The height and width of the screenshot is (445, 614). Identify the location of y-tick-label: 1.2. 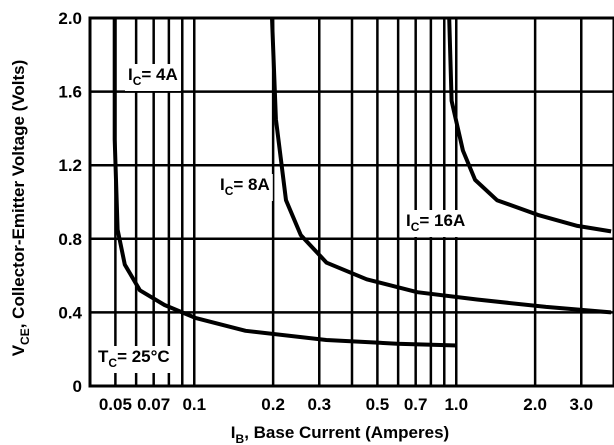
(70, 165).